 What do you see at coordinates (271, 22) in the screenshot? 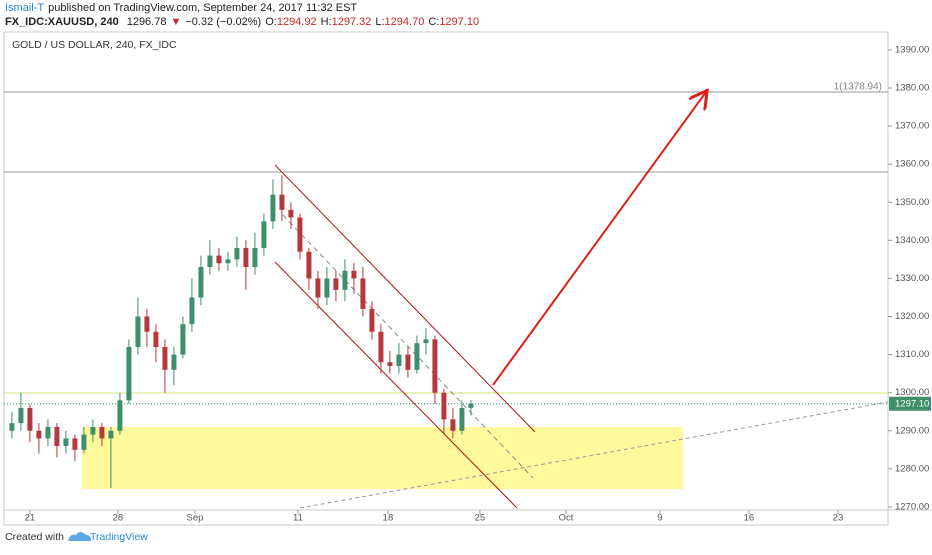
I see `ohlc-key: O:` at bounding box center [271, 22].